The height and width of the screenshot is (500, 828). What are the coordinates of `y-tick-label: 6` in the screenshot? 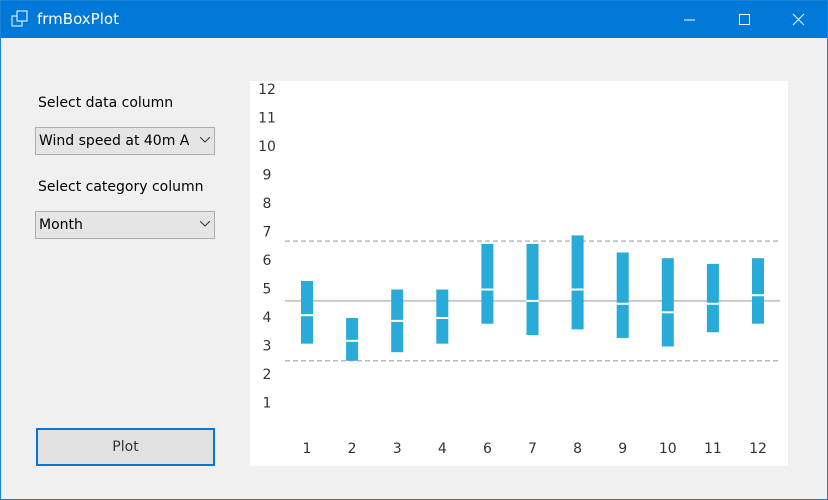 It's located at (267, 261).